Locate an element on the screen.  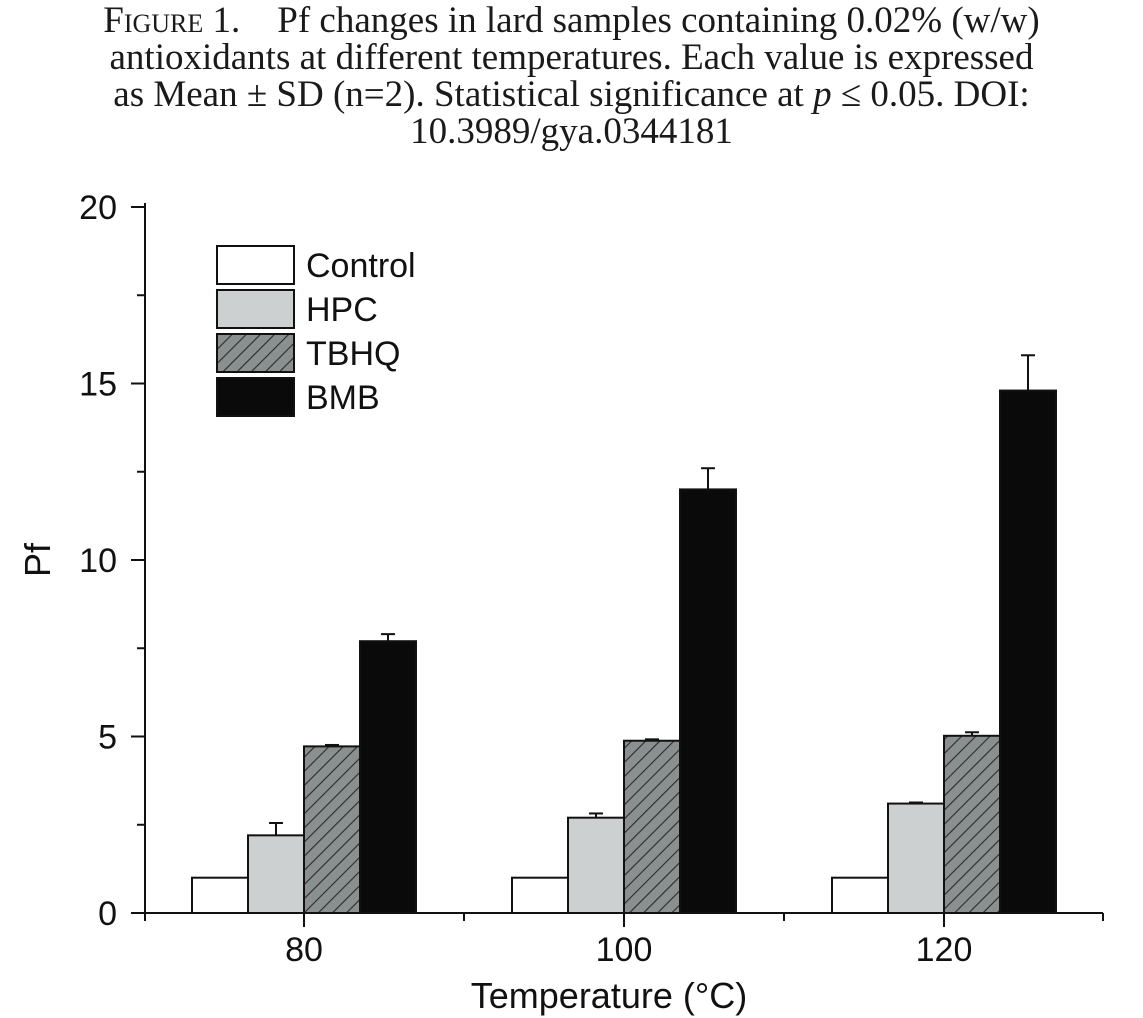
caption-line-4: 10.3989/gya.0344181 is located at coordinates (571, 131).